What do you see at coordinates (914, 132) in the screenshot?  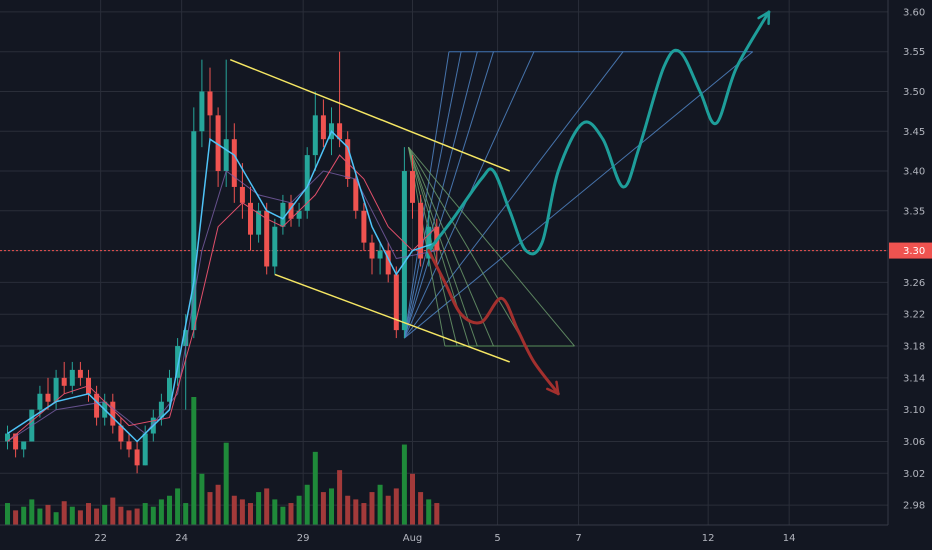 I see `price-tick-label: 3.45` at bounding box center [914, 132].